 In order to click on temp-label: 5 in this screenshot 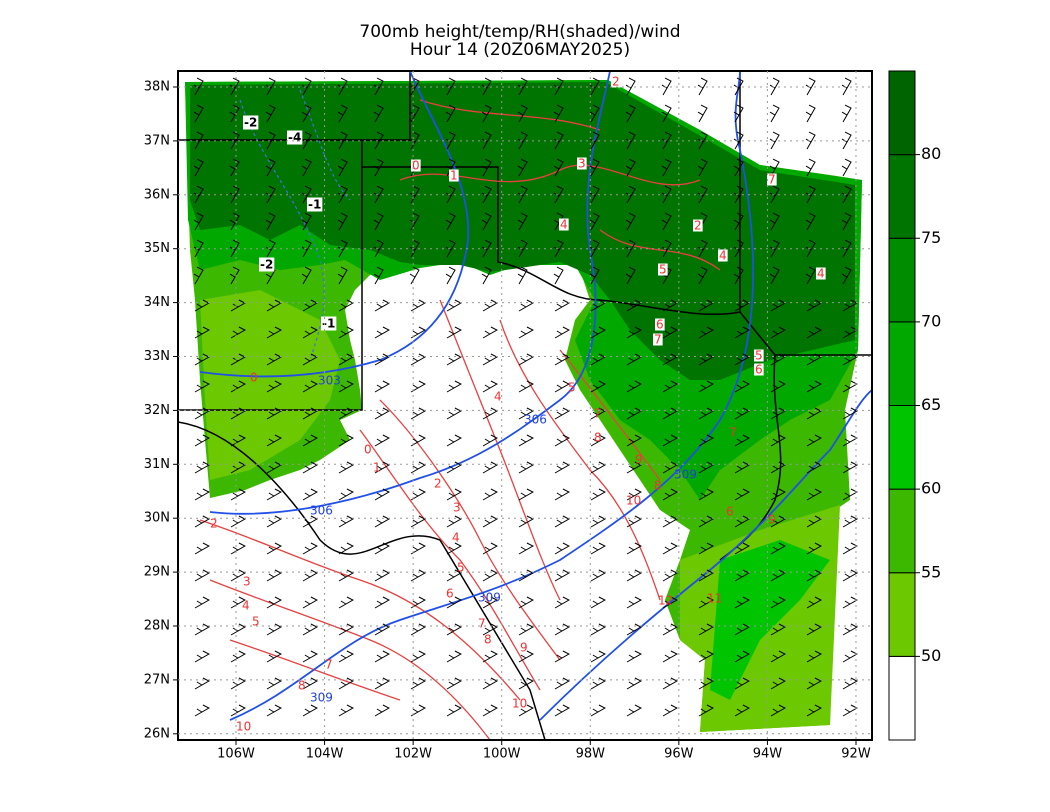, I will do `click(663, 270)`.